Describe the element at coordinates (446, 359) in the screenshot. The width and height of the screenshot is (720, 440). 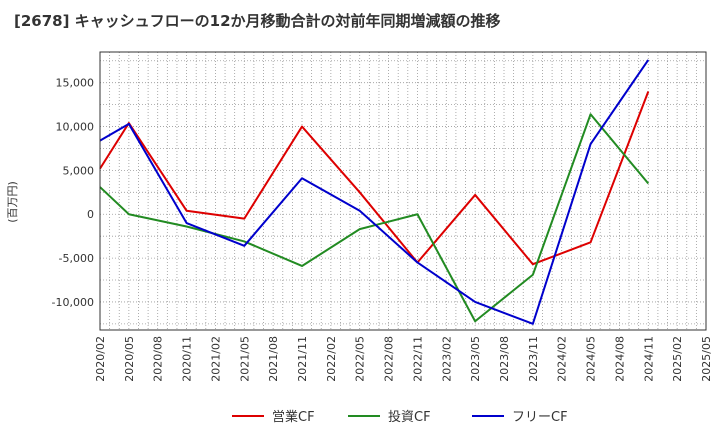
I see `x-tick-label: 2023/02` at that location.